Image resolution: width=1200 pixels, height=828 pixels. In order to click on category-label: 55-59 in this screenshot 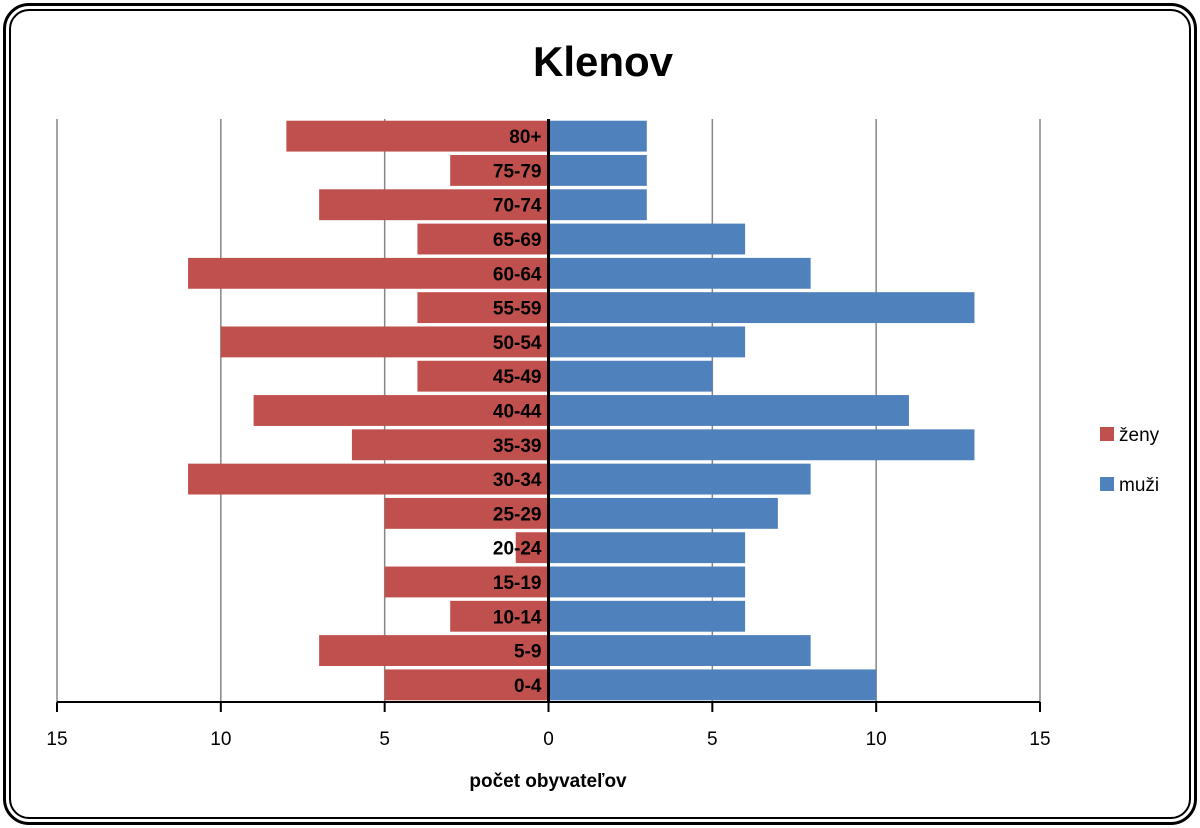, I will do `click(517, 309)`.